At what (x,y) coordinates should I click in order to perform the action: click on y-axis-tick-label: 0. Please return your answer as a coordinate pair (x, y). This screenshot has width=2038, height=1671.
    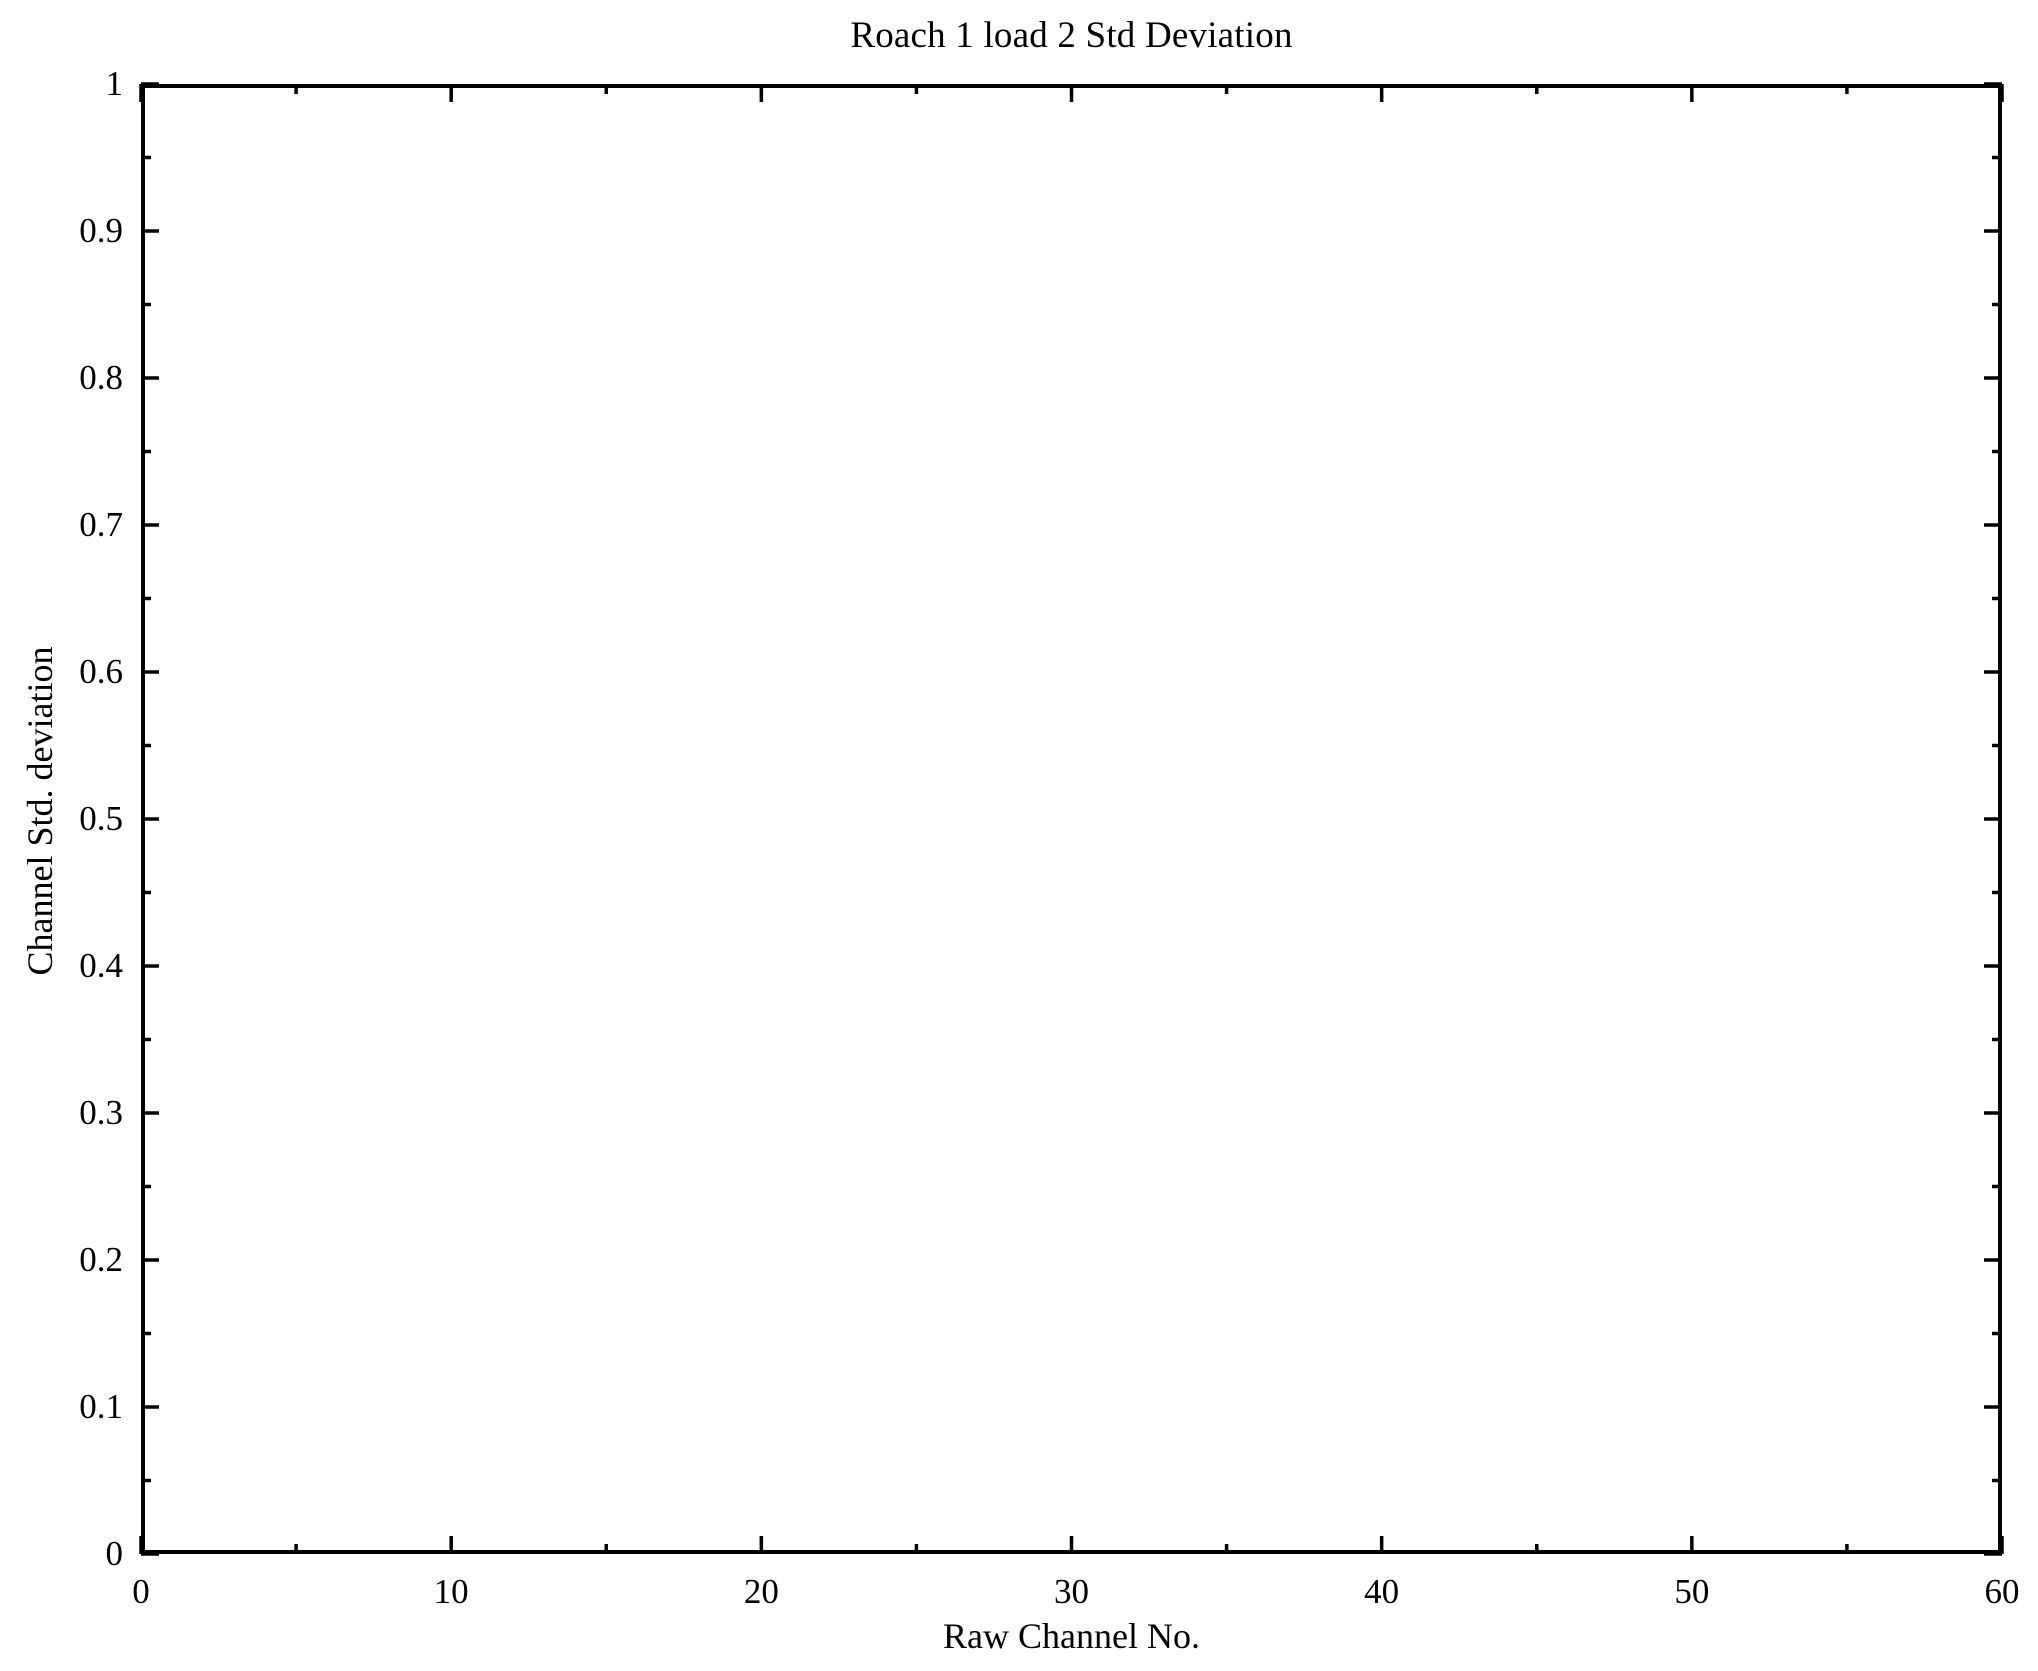
    Looking at the image, I should click on (114, 1553).